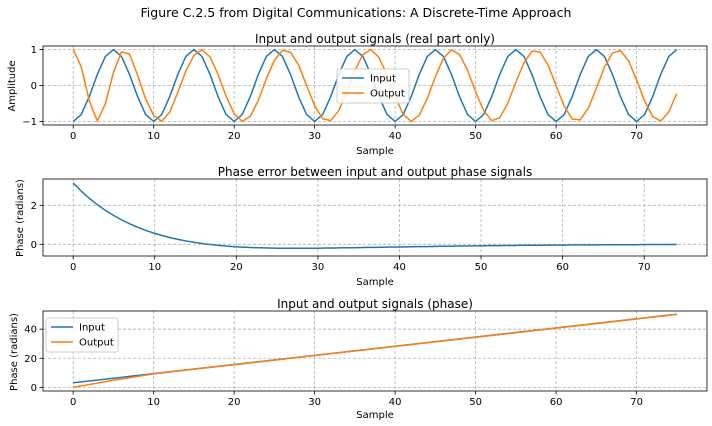  I want to click on panel-2-xlabel: Sample, so click(375, 282).